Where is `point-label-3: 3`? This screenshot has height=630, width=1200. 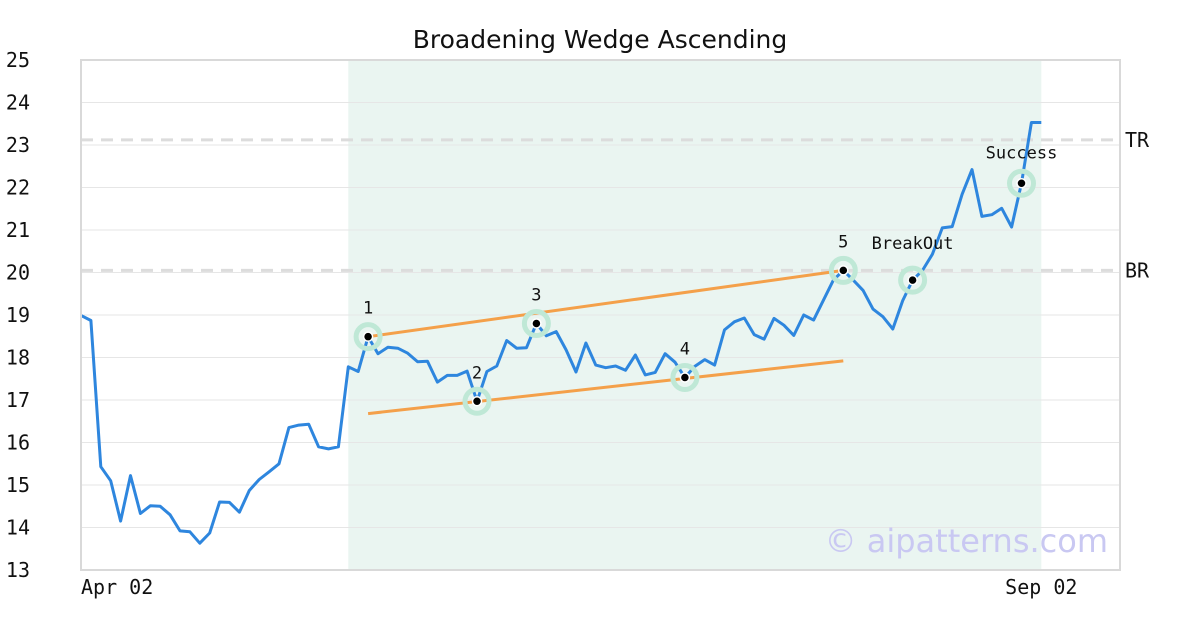 point-label-3: 3 is located at coordinates (536, 296).